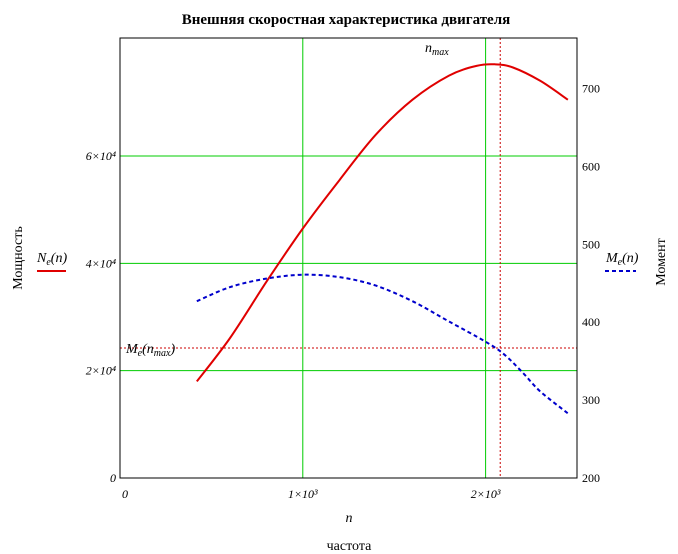 Image resolution: width=678 pixels, height=554 pixels. What do you see at coordinates (101, 317) in the screenshot?
I see `y-left-tick-labels: 0 2×10⁴ 4×10⁴ 6×10⁴` at bounding box center [101, 317].